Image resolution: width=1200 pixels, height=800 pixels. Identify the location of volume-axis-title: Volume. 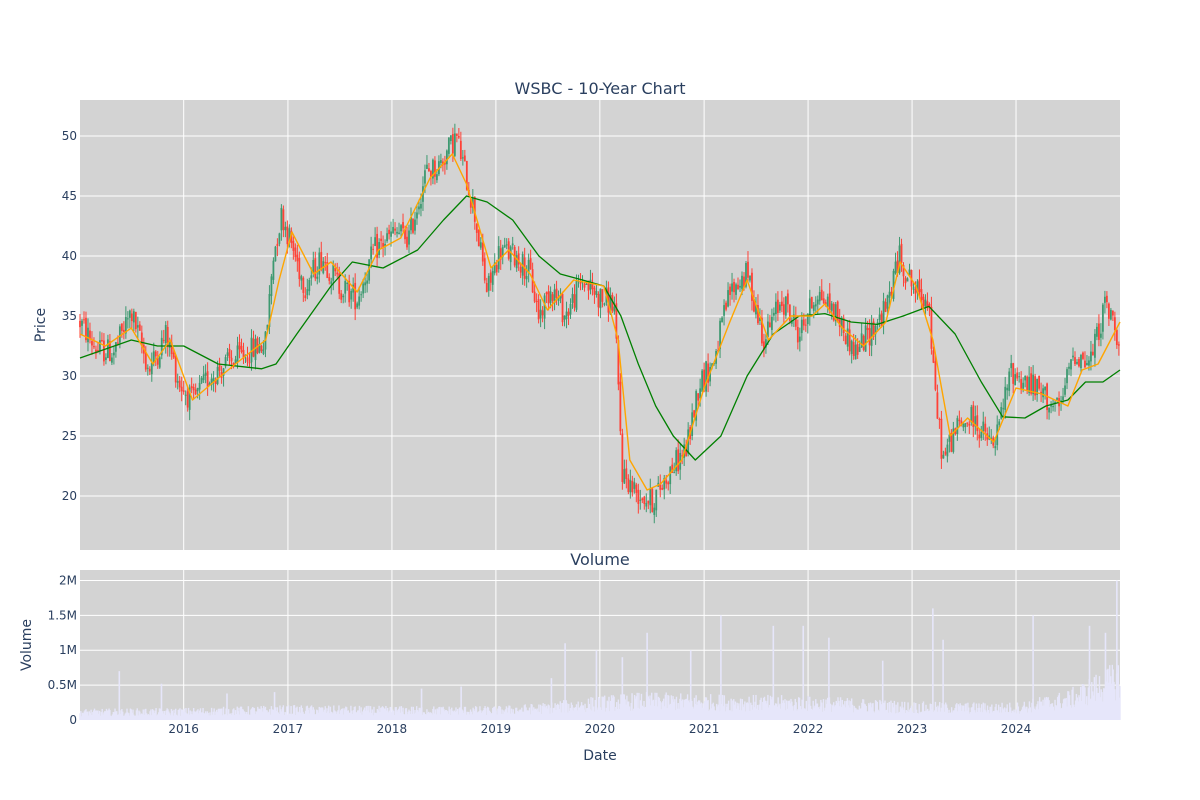
(27, 645).